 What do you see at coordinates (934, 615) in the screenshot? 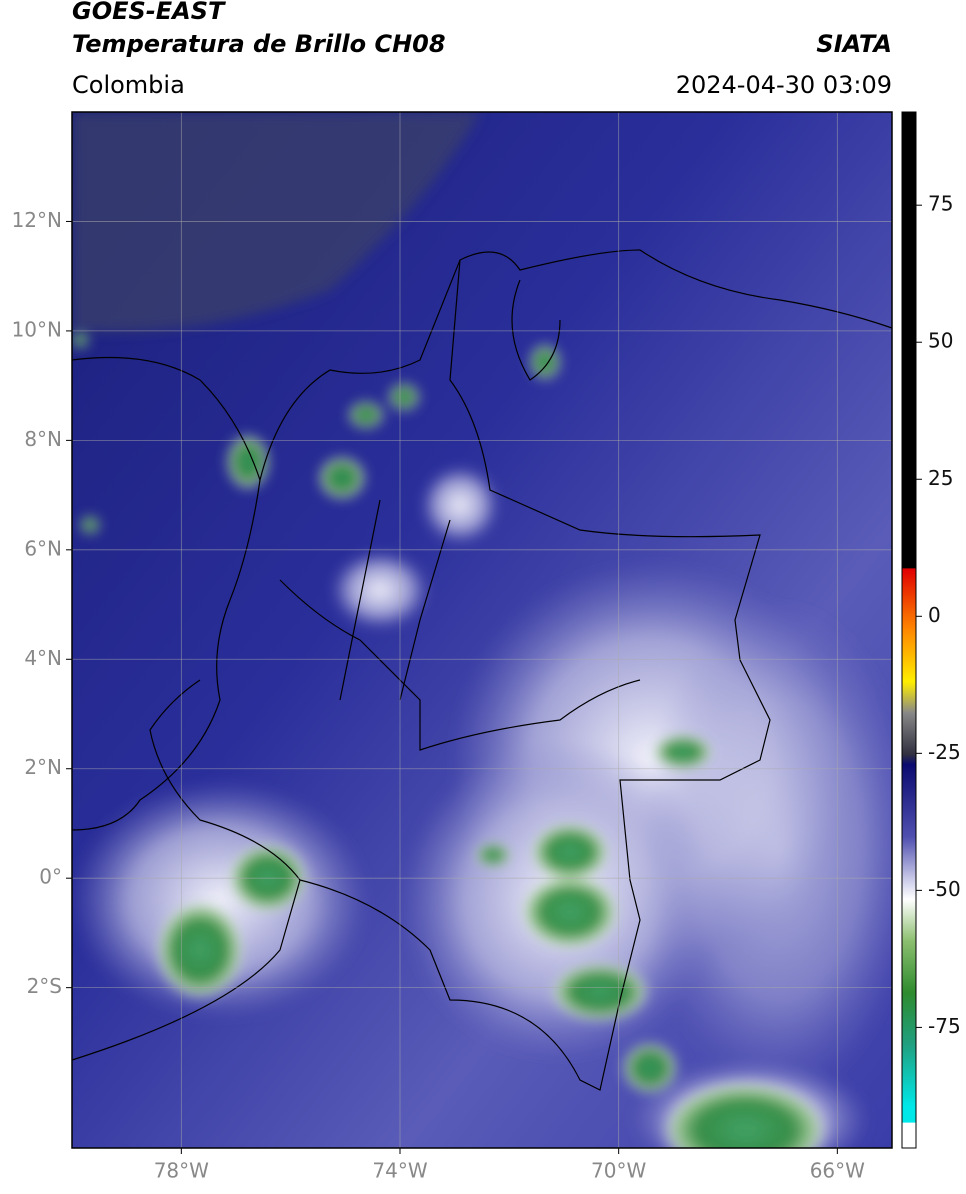
I see `colorbar-tick-label: 0` at bounding box center [934, 615].